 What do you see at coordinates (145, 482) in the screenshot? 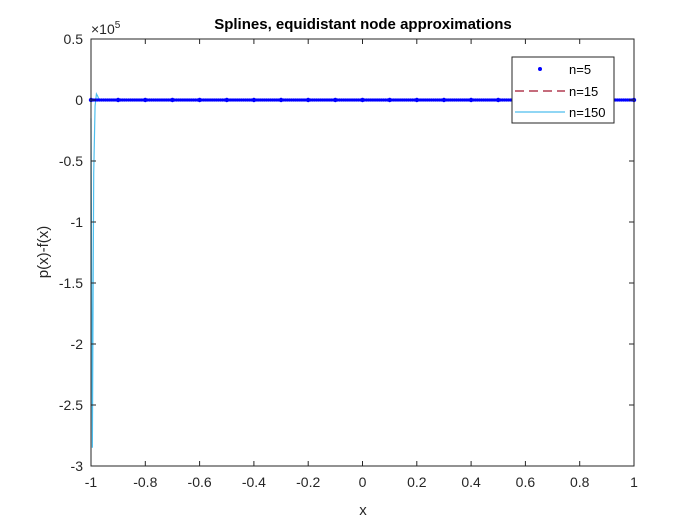
I see `x-tick-label: -0.8` at bounding box center [145, 482].